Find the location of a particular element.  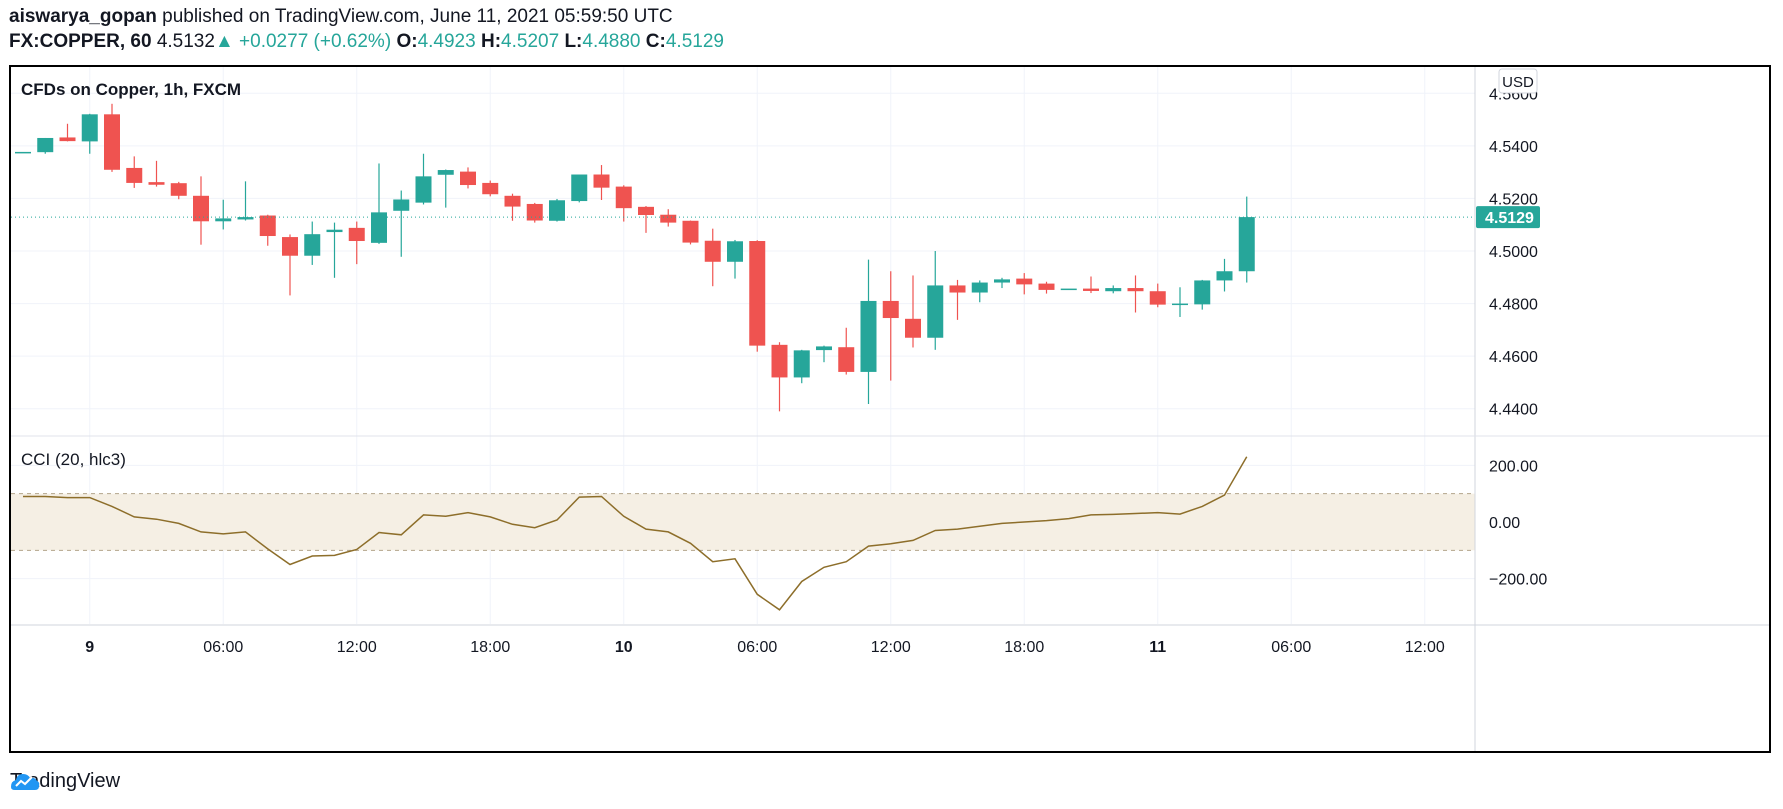

x-tick-label: 9 is located at coordinates (89, 647).